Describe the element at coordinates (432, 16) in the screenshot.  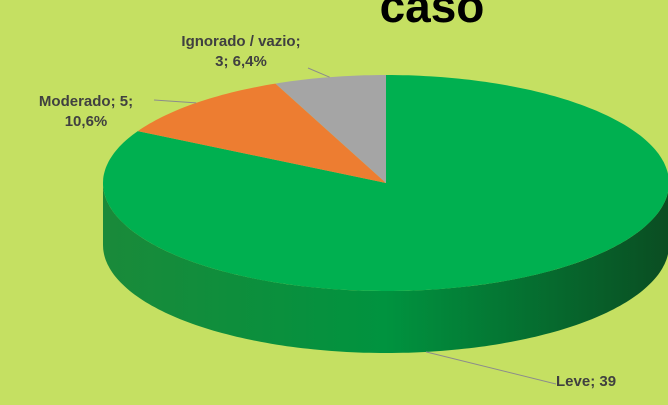
I see `chart-title: caso` at that location.